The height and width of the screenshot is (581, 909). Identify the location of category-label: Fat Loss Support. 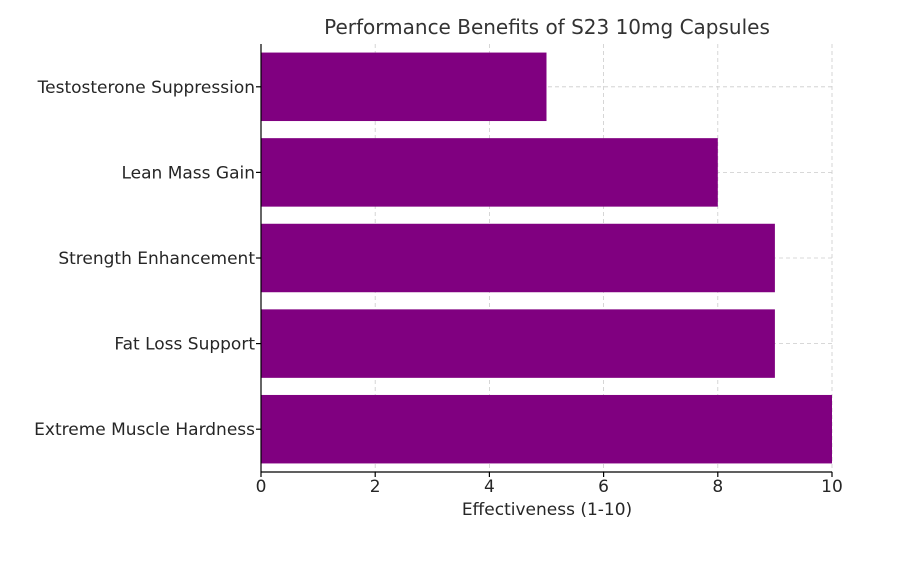
(184, 345).